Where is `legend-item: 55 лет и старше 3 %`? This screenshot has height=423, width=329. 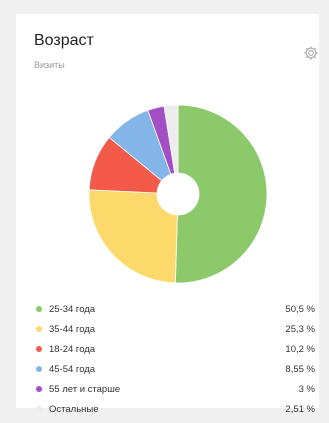 legend-item: 55 лет и старше 3 % is located at coordinates (175, 389).